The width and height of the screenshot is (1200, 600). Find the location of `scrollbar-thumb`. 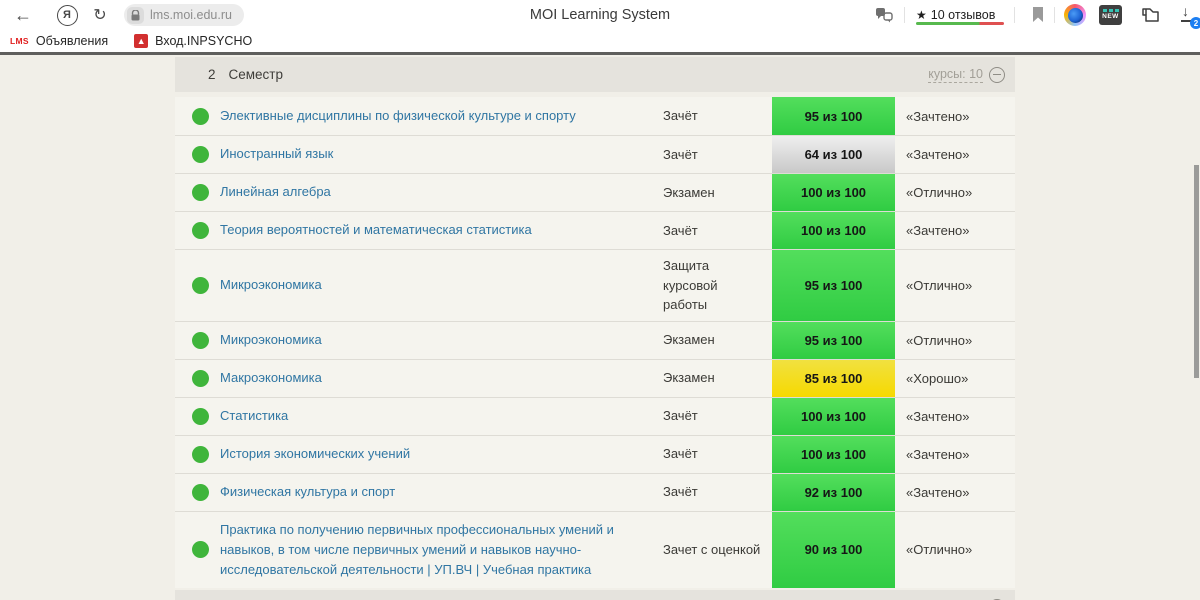

scrollbar-thumb is located at coordinates (1196, 271).